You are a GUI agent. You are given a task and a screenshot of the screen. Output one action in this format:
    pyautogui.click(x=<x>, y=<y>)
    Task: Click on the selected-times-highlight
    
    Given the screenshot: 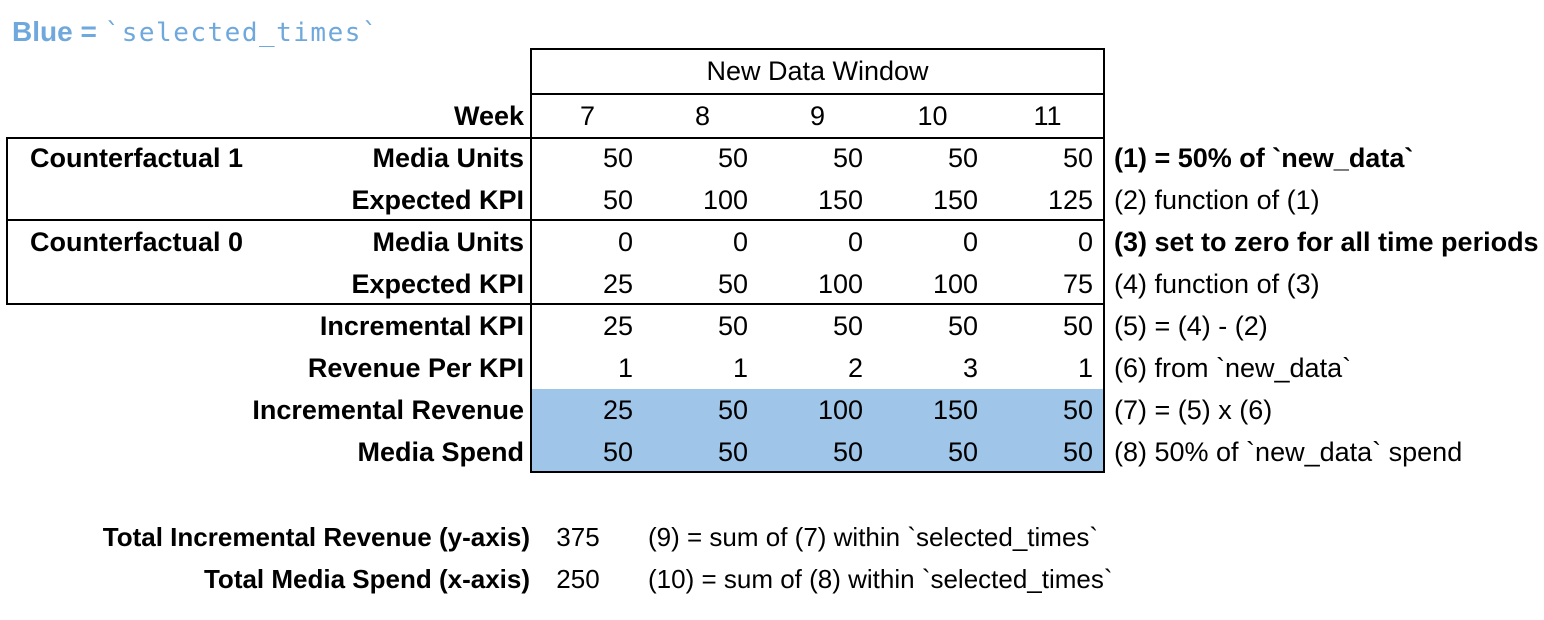 What is the action you would take?
    pyautogui.click(x=817, y=430)
    